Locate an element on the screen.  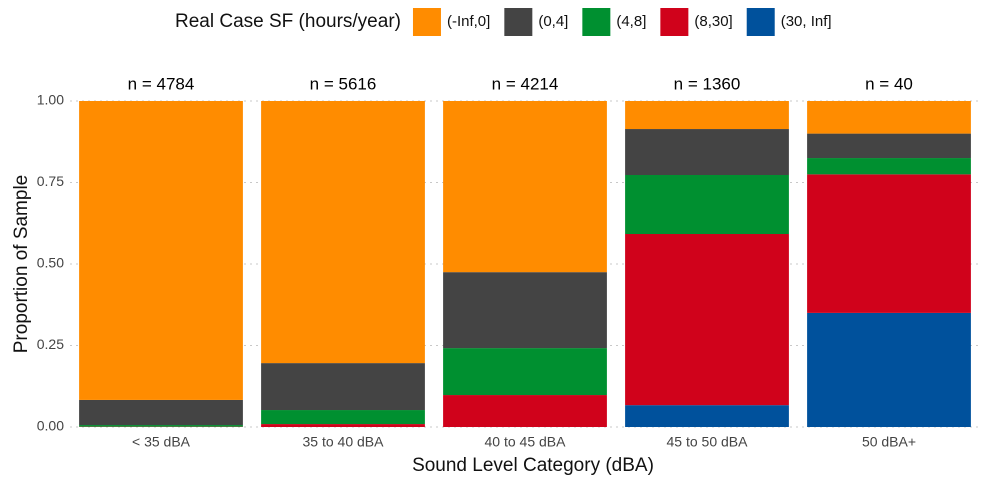
legend-title: Real Case SF (hours/year) is located at coordinates (288, 21).